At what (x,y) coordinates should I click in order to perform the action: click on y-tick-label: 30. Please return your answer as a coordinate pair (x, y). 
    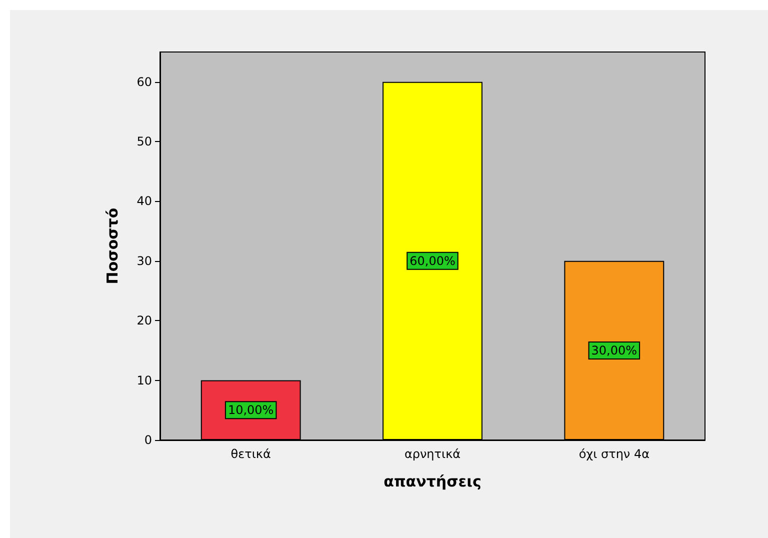
    Looking at the image, I should click on (144, 261).